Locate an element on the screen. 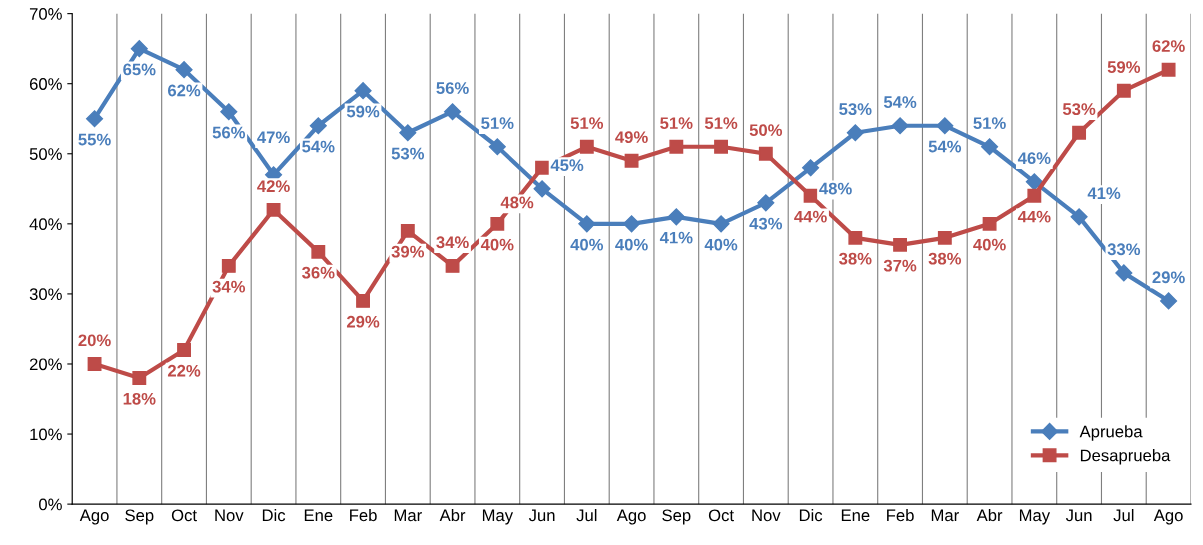 The height and width of the screenshot is (545, 1203). data-label: 47% is located at coordinates (273, 137).